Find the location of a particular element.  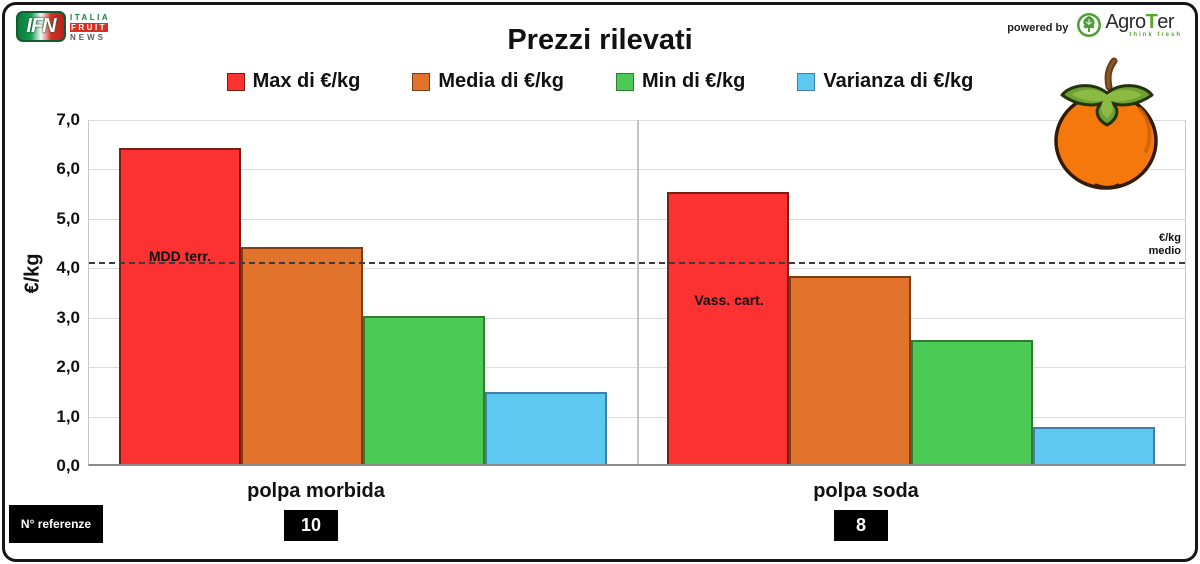

legend-item-2: Min di €/kg is located at coordinates (680, 81).